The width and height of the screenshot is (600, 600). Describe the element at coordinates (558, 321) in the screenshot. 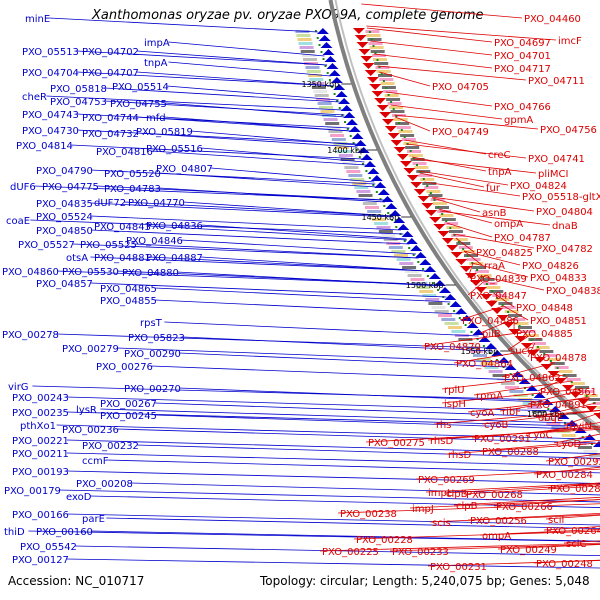

I see `gene-label-right: PXO_04851` at that location.